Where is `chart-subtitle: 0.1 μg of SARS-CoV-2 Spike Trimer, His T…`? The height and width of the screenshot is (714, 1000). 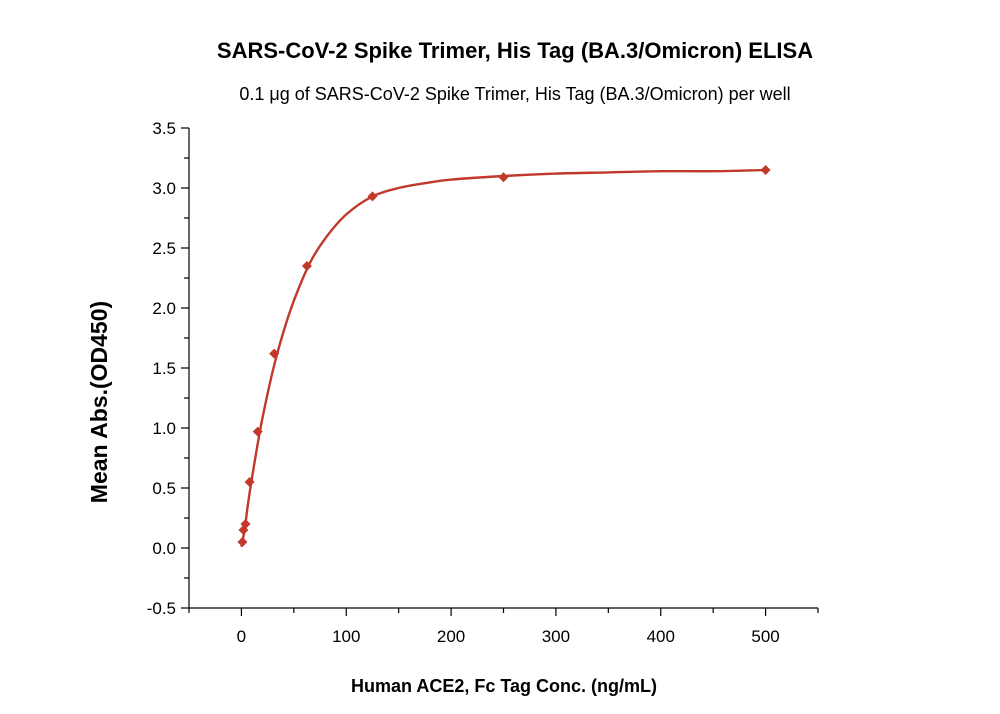
chart-subtitle: 0.1 μg of SARS-CoV-2 Spike Trimer, His T… is located at coordinates (515, 94).